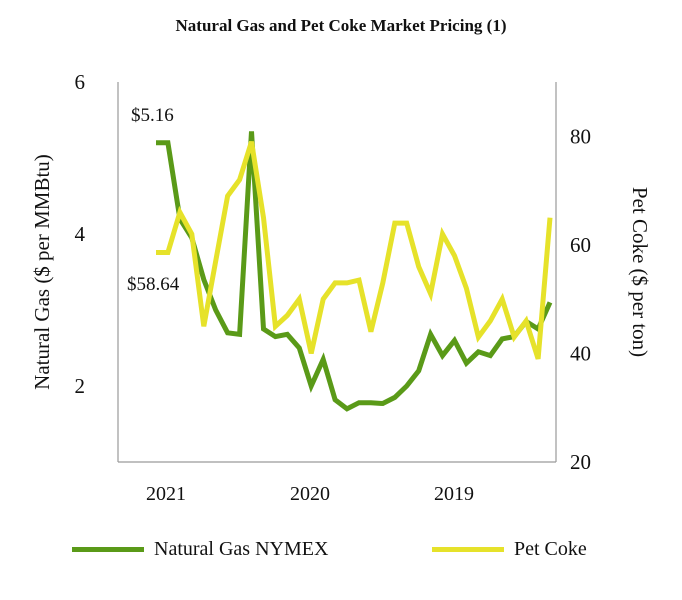 This screenshot has height=600, width=682. I want to click on y-right-tick-label: 40, so click(580, 353).